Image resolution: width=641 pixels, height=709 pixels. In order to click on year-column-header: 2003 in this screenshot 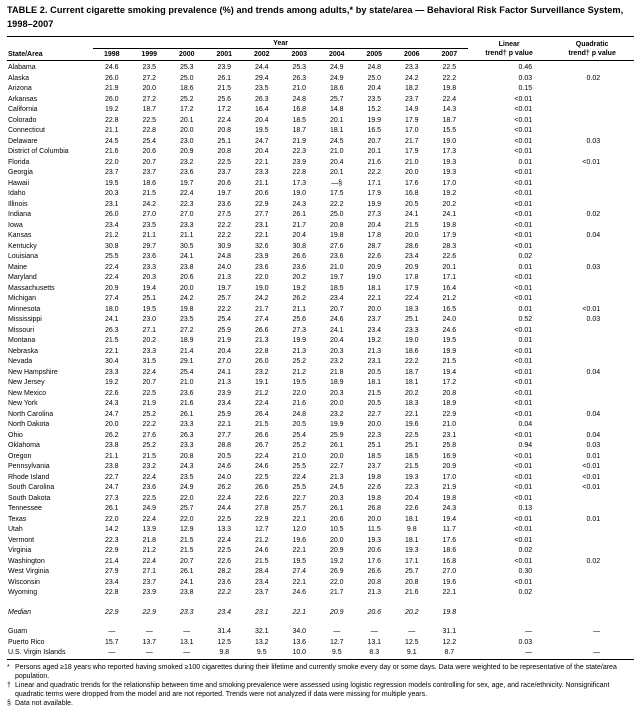, I will do `click(299, 54)`.